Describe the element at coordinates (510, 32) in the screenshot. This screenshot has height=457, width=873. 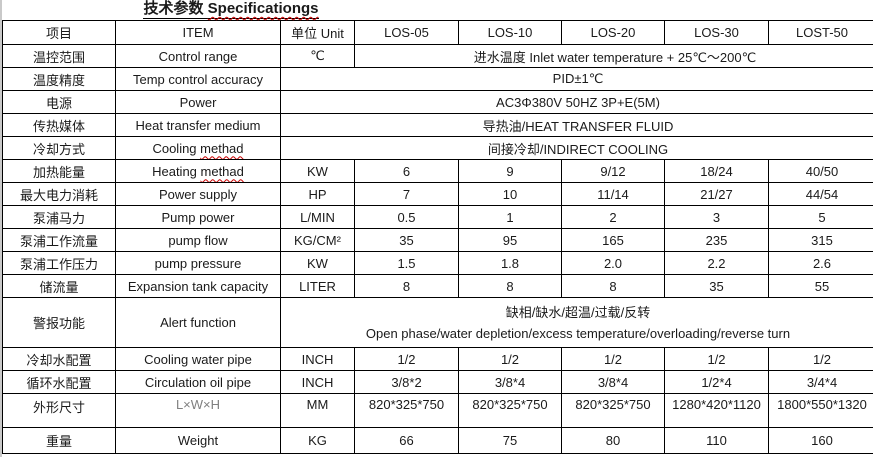
I see `header-model-los10: LOS-10` at that location.